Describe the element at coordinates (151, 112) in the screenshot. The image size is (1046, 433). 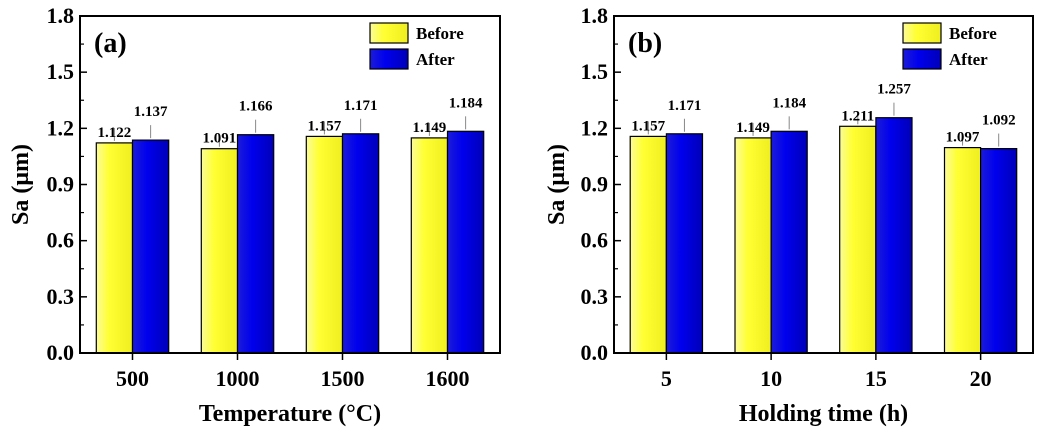
I see `data-label: 1.137` at that location.